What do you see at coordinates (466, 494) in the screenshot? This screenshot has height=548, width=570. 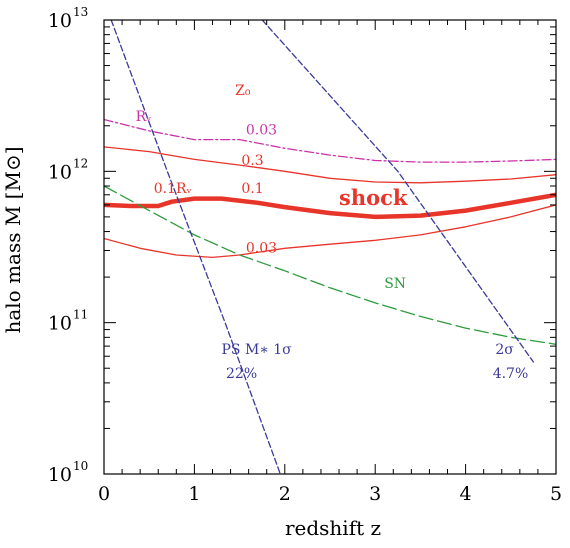 I see `x-tick-label: 4` at bounding box center [466, 494].